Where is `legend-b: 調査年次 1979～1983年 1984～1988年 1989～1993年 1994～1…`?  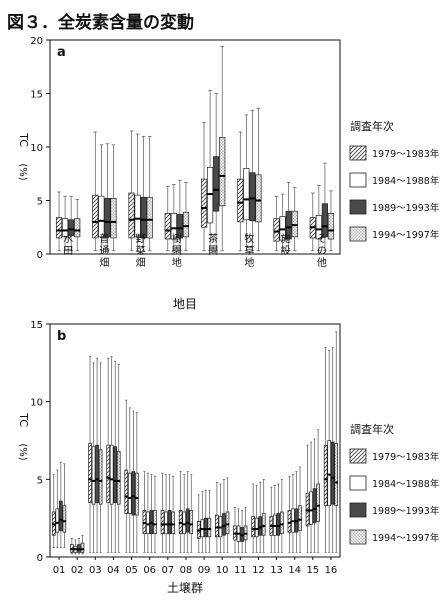
legend-b: 調査年次 1979～1983年 1984～1988年 1989～1993年 1994～1… is located at coordinates (394, 483).